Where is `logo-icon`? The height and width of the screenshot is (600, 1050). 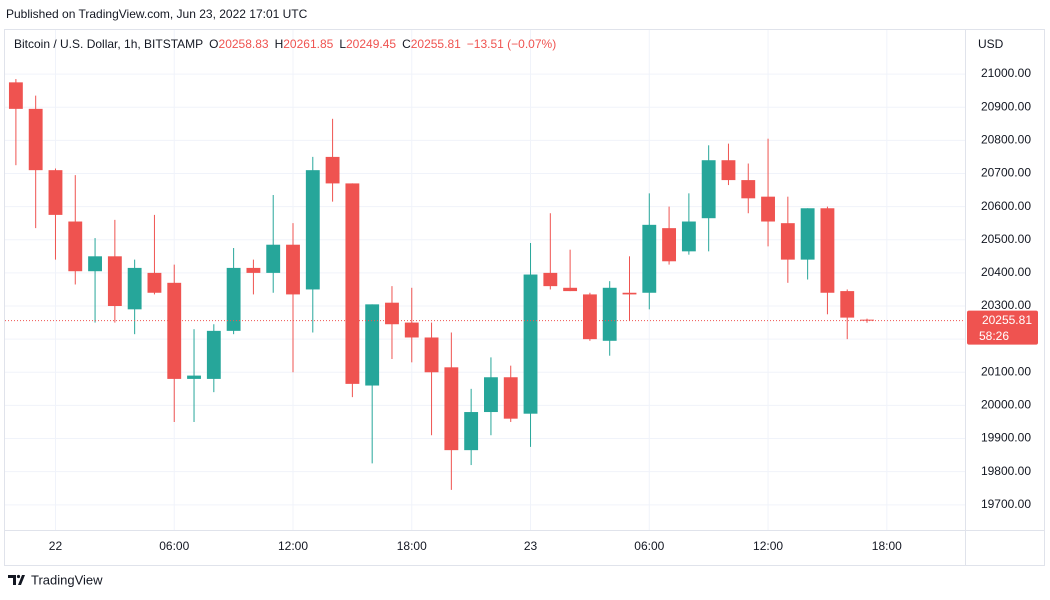
logo-icon is located at coordinates (16, 580).